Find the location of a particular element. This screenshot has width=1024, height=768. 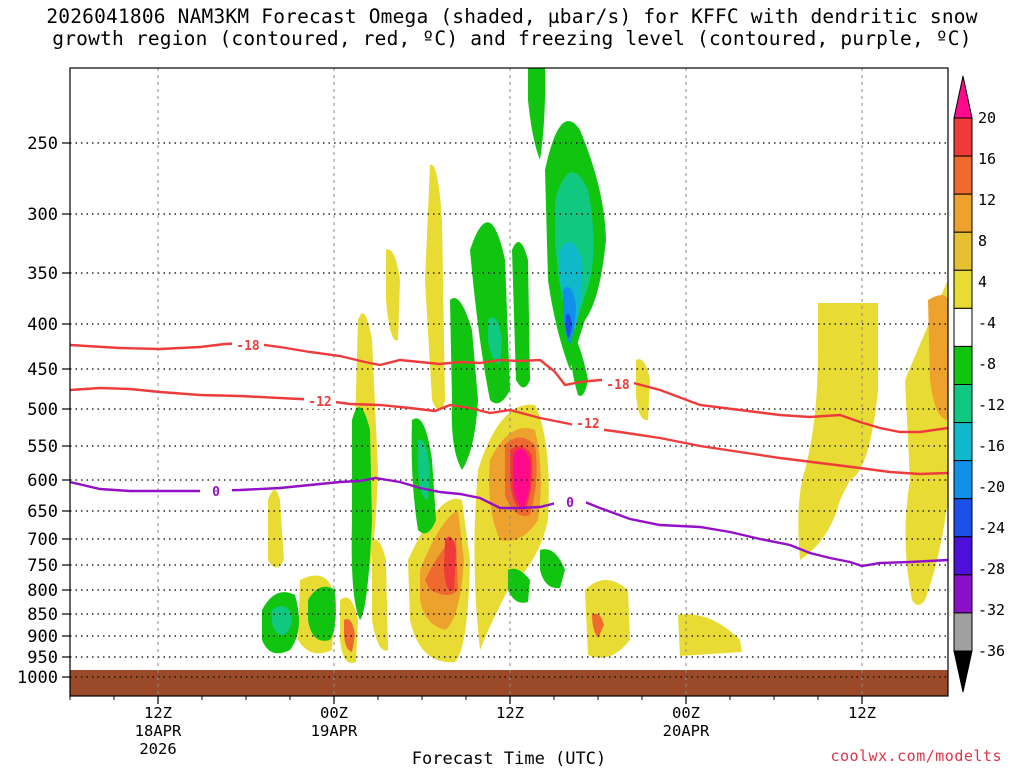

contour-label--18-1: -18 is located at coordinates (618, 385).